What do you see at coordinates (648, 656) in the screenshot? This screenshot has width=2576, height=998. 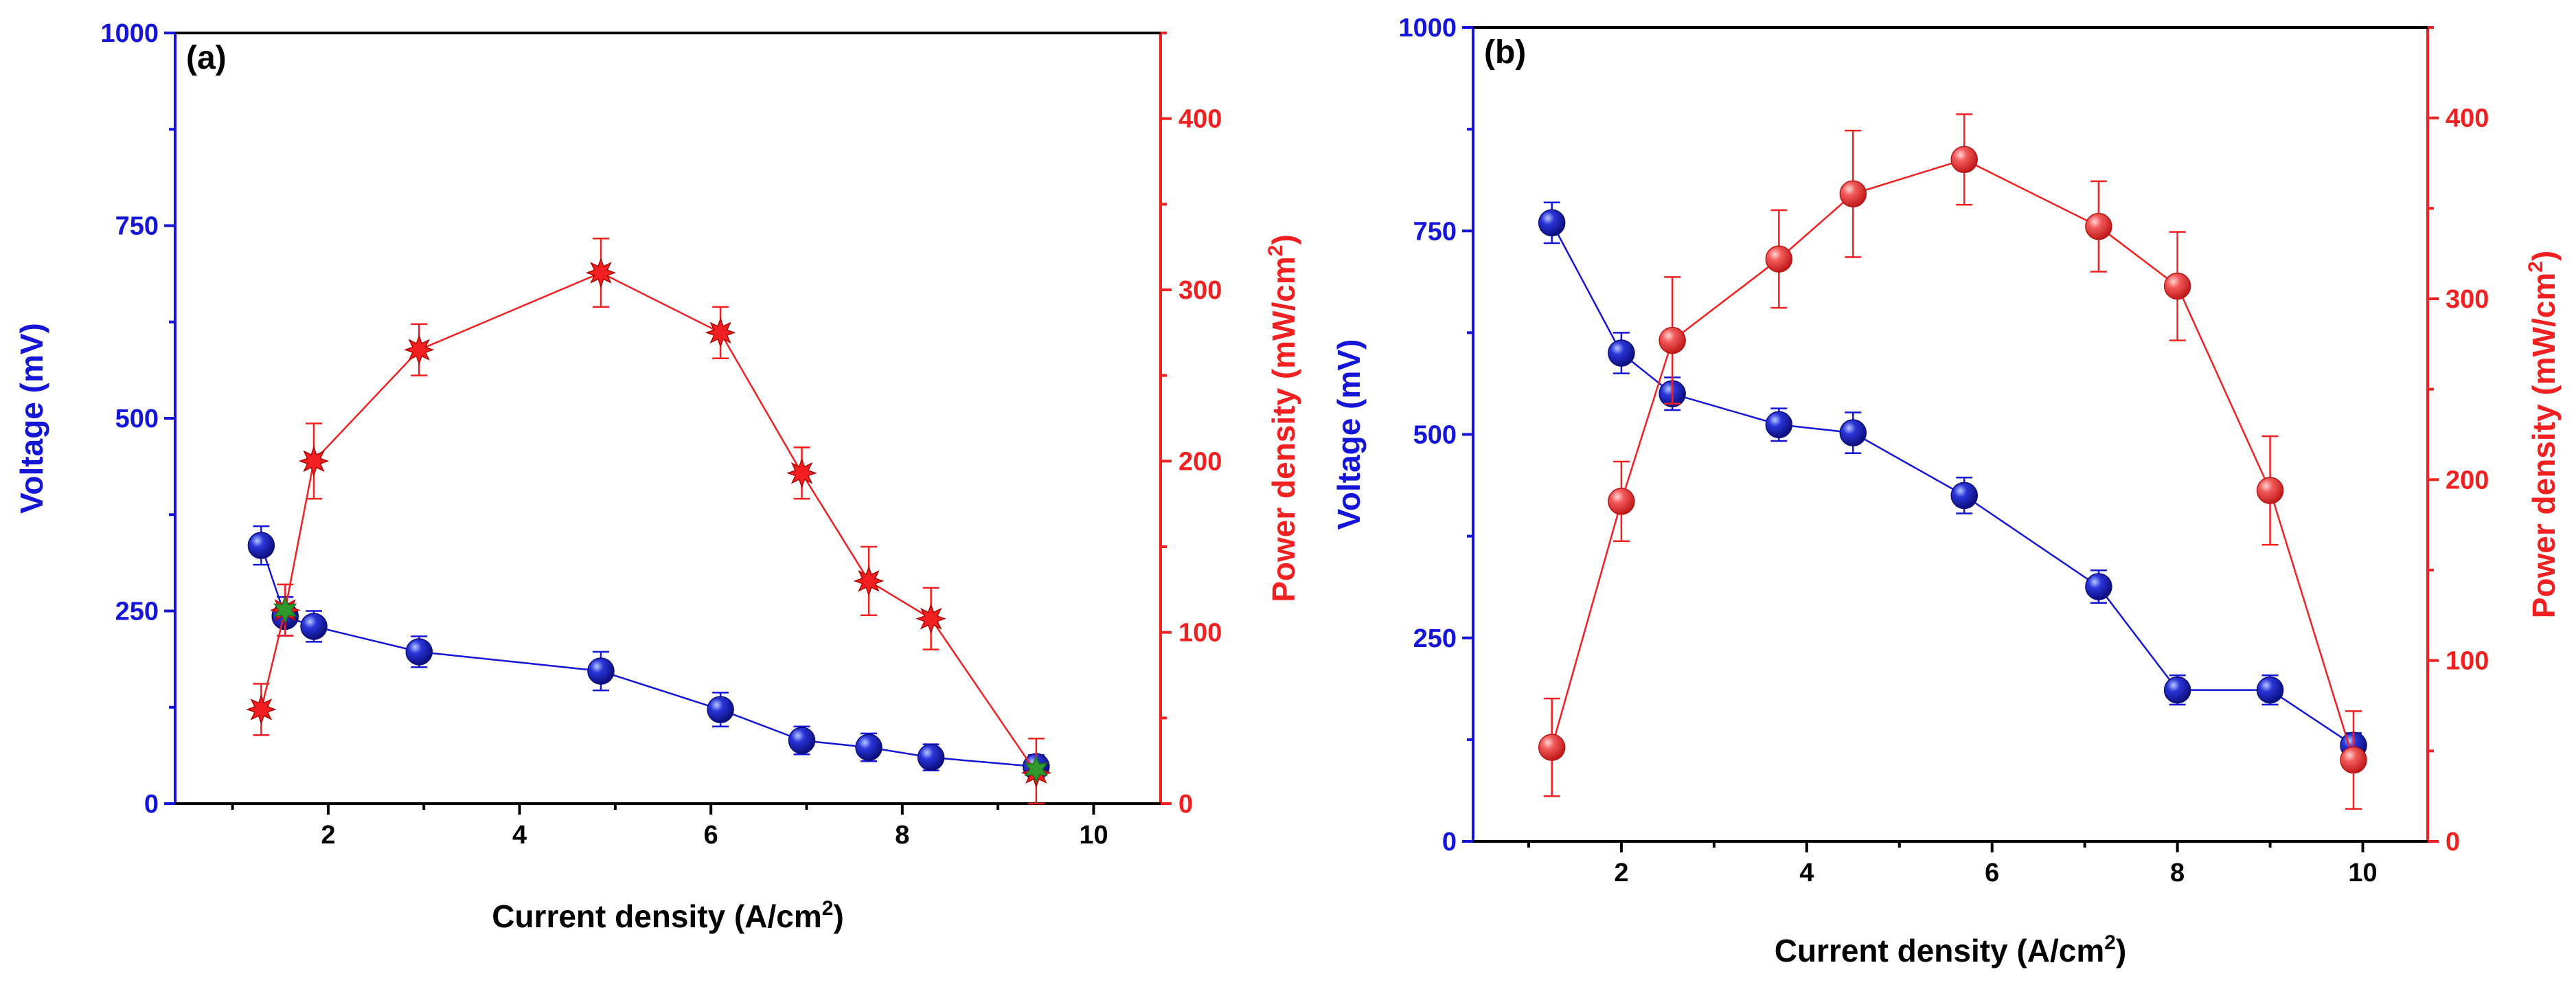 I see `voltage-line` at bounding box center [648, 656].